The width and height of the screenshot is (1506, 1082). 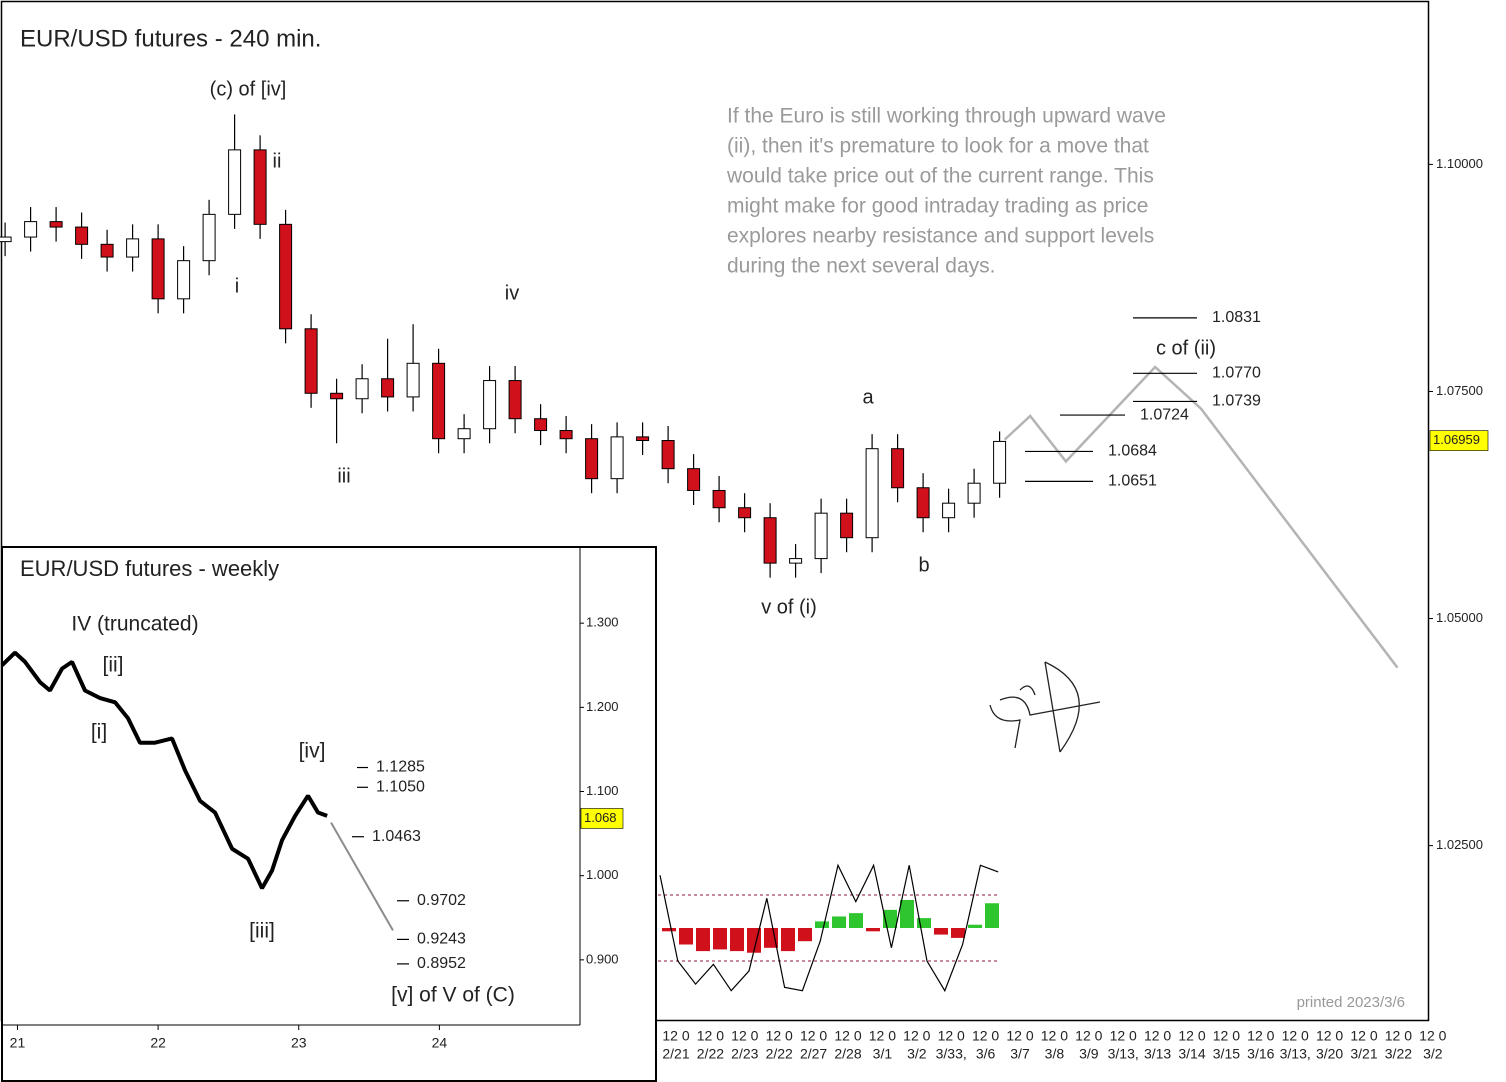 I want to click on commentary-line: during the next several days., so click(x=861, y=266).